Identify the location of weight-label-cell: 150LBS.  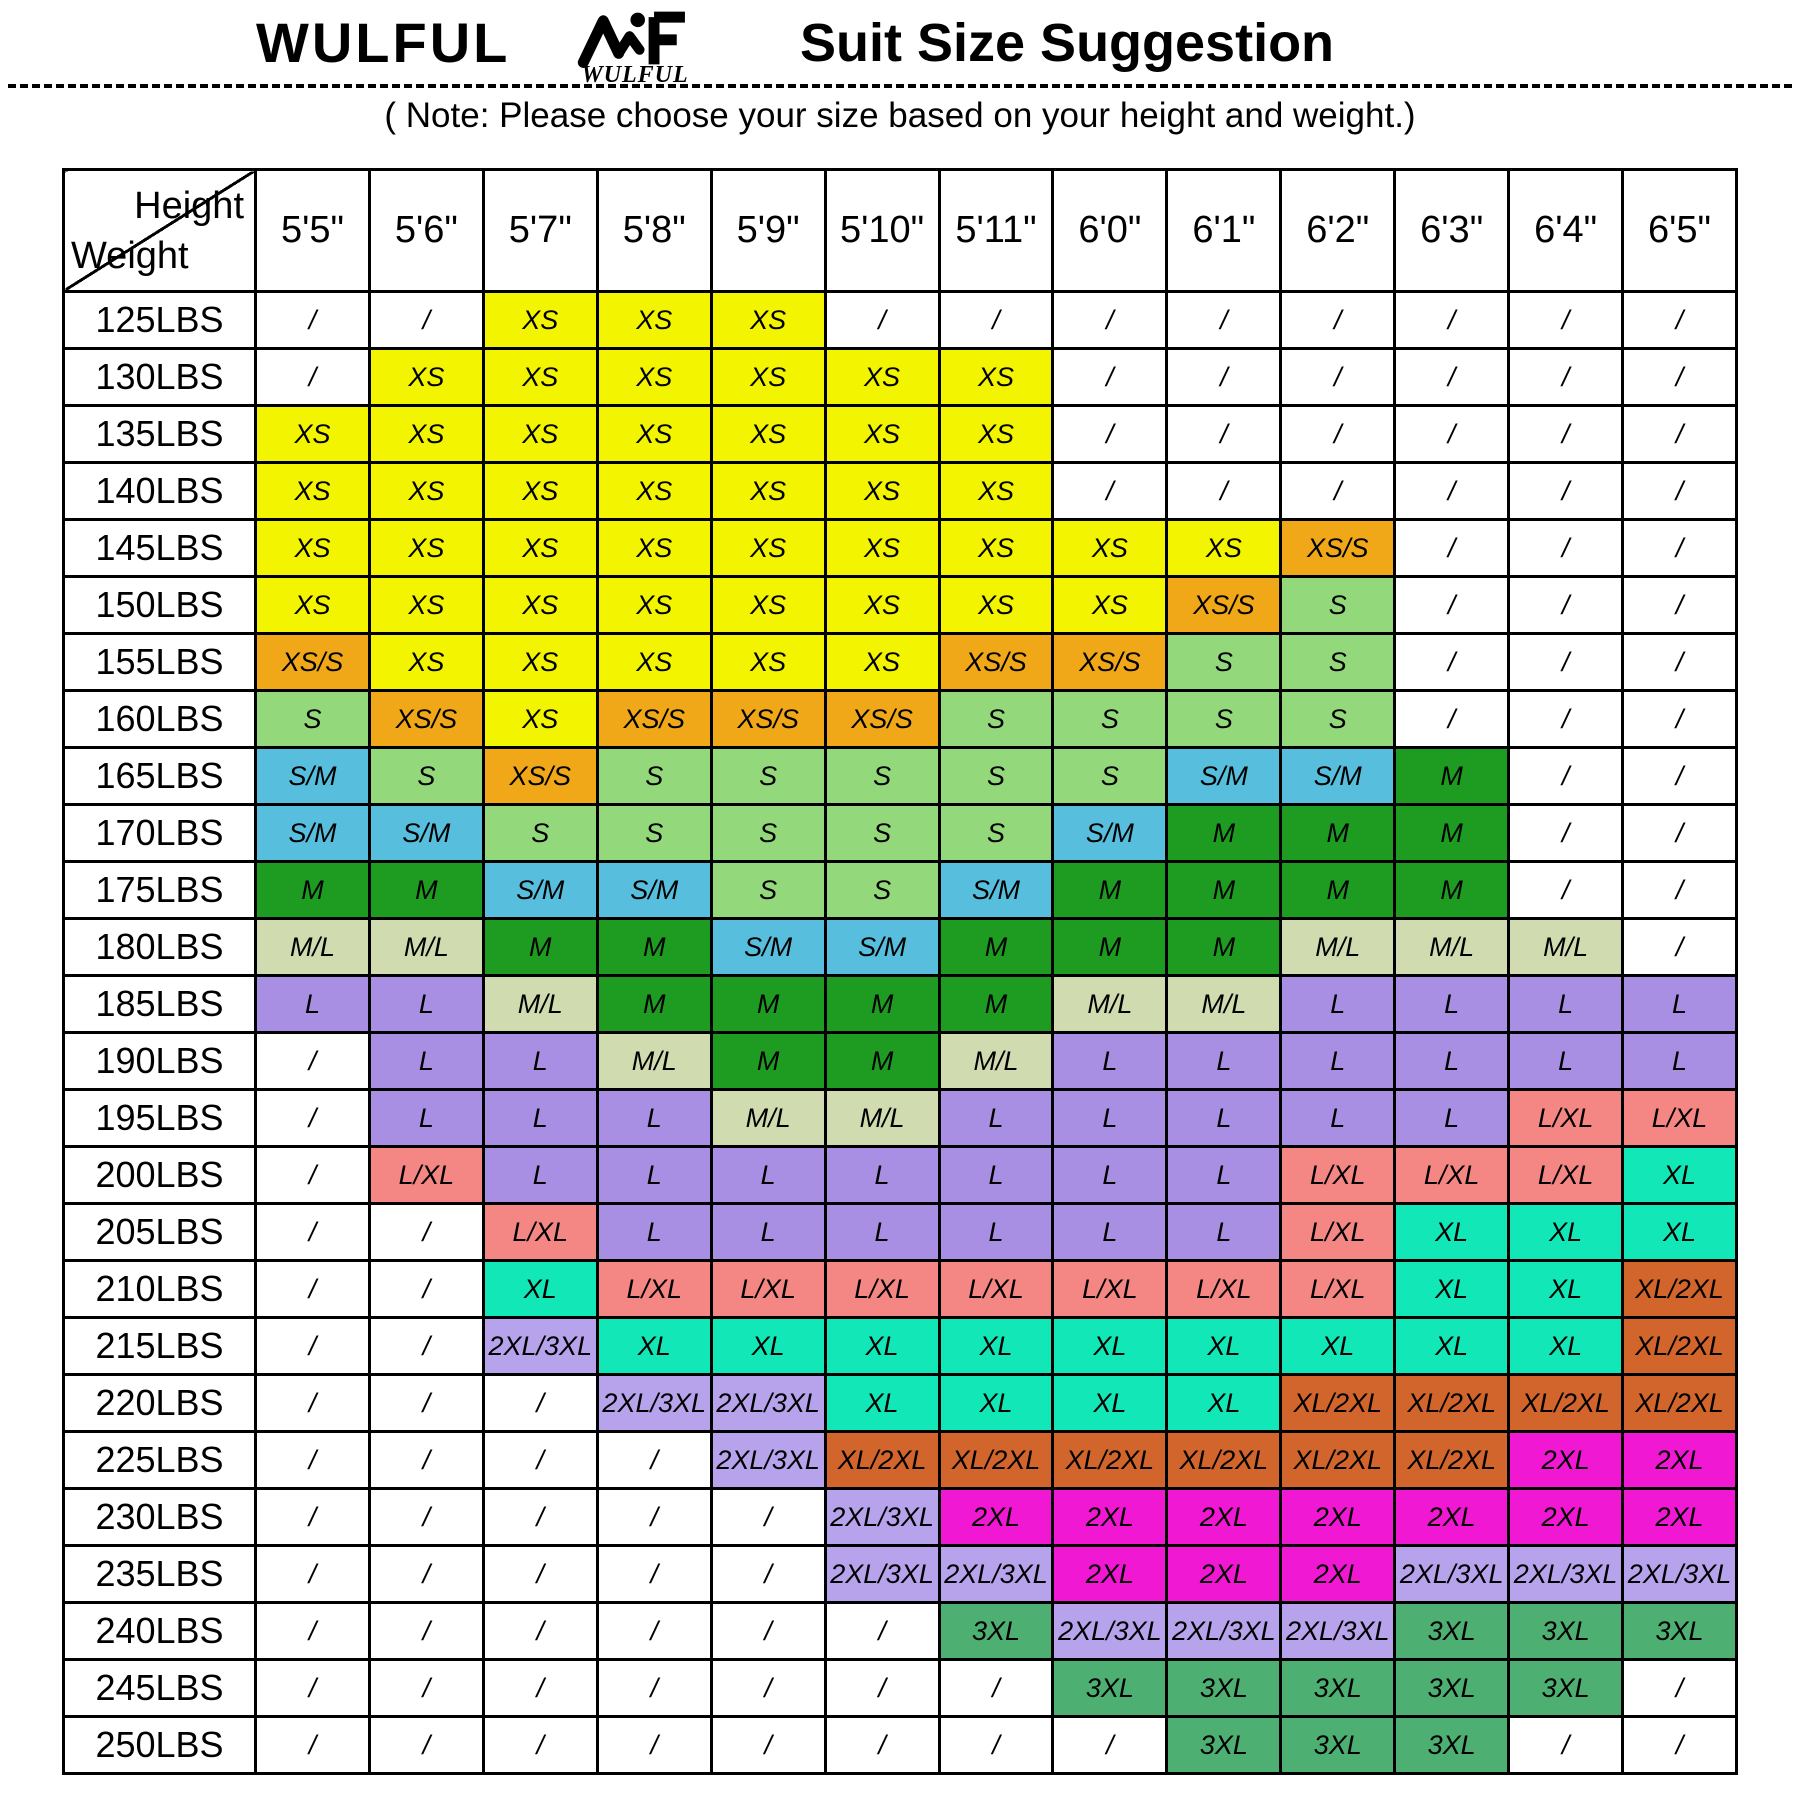
(159, 605).